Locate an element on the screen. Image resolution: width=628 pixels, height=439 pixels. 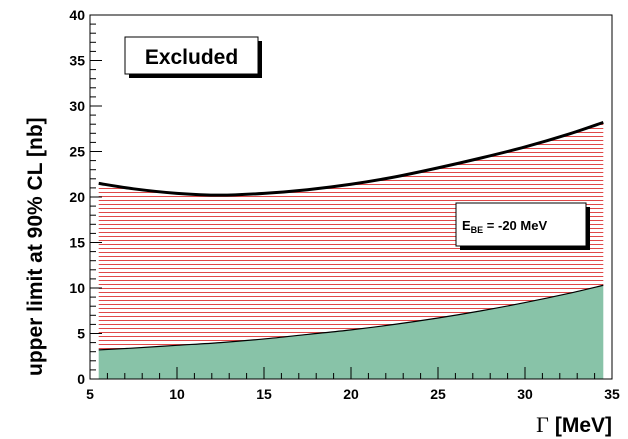
ebe-label: EBE = -20 MeV is located at coordinates (504, 226).